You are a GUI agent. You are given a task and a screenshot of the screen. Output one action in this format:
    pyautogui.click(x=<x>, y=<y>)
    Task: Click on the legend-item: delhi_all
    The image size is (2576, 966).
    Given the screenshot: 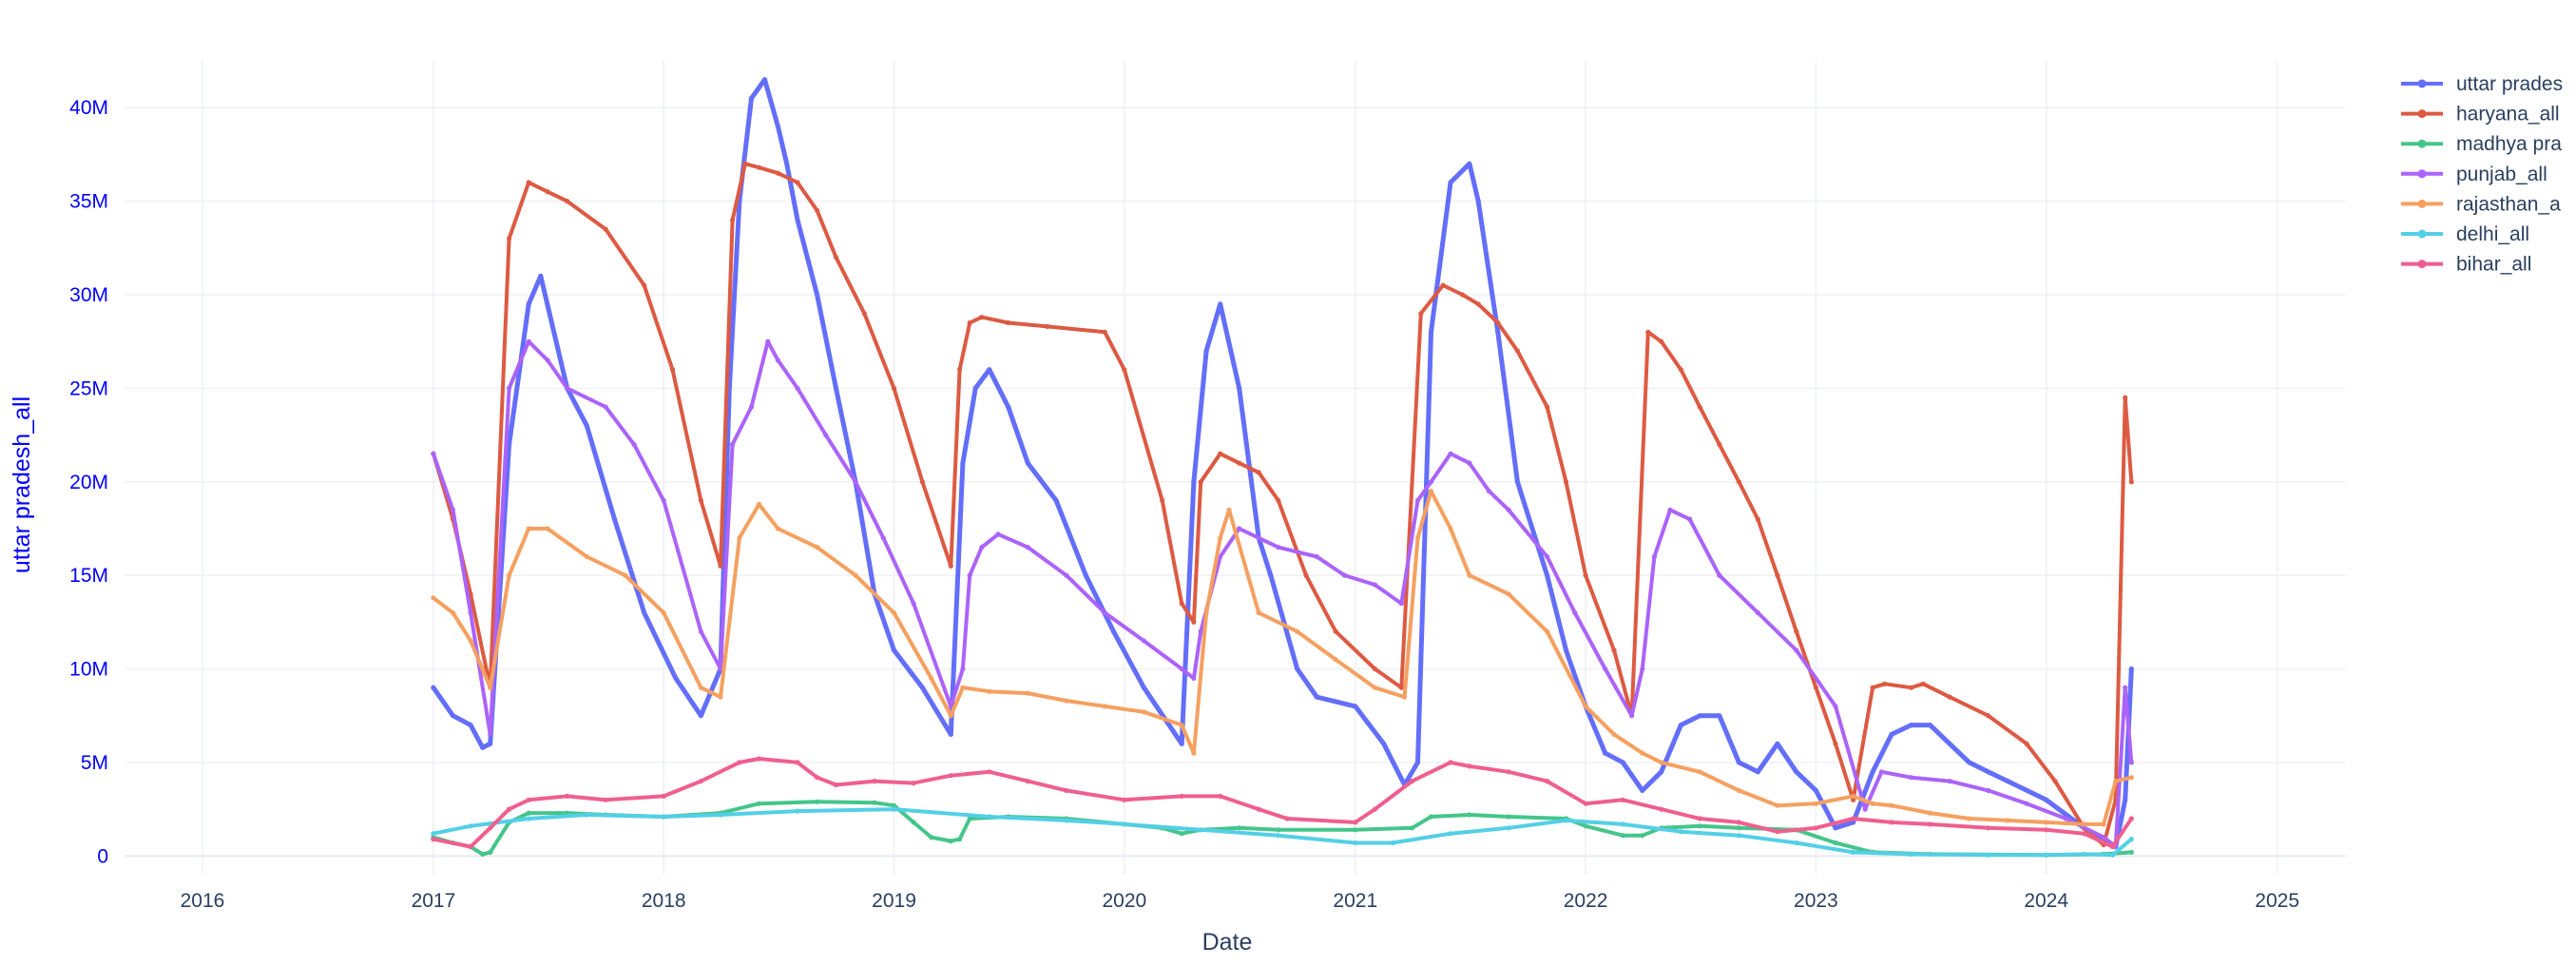 What is the action you would take?
    pyautogui.click(x=2465, y=234)
    